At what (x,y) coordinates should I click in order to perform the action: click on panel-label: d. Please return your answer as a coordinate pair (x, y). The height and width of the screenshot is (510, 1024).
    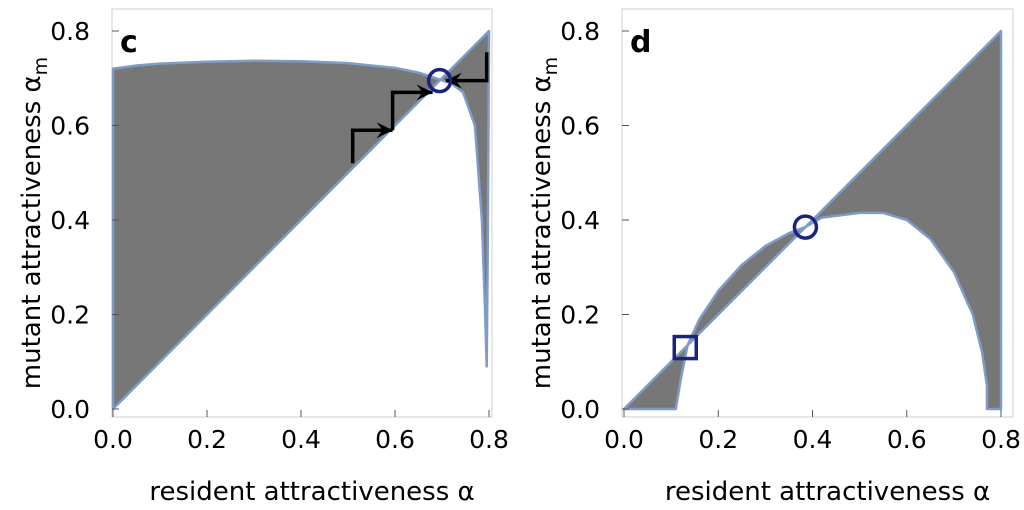
    Looking at the image, I should click on (640, 42).